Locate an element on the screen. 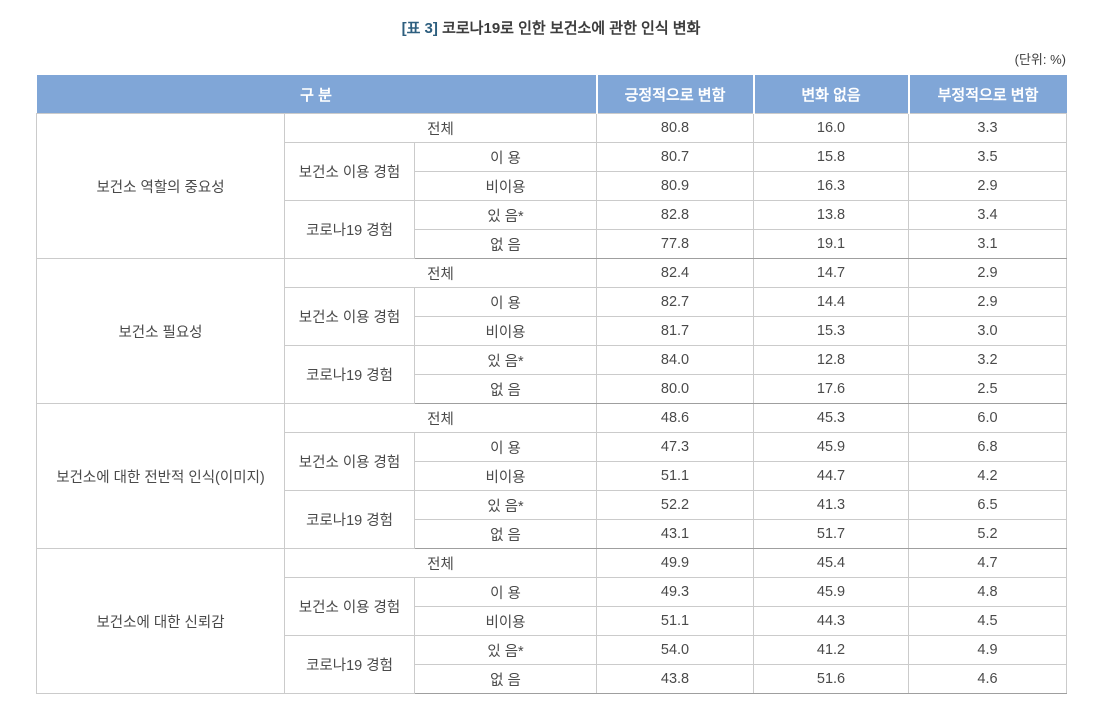 This screenshot has width=1102, height=705. value-cell: 15.8 is located at coordinates (831, 157).